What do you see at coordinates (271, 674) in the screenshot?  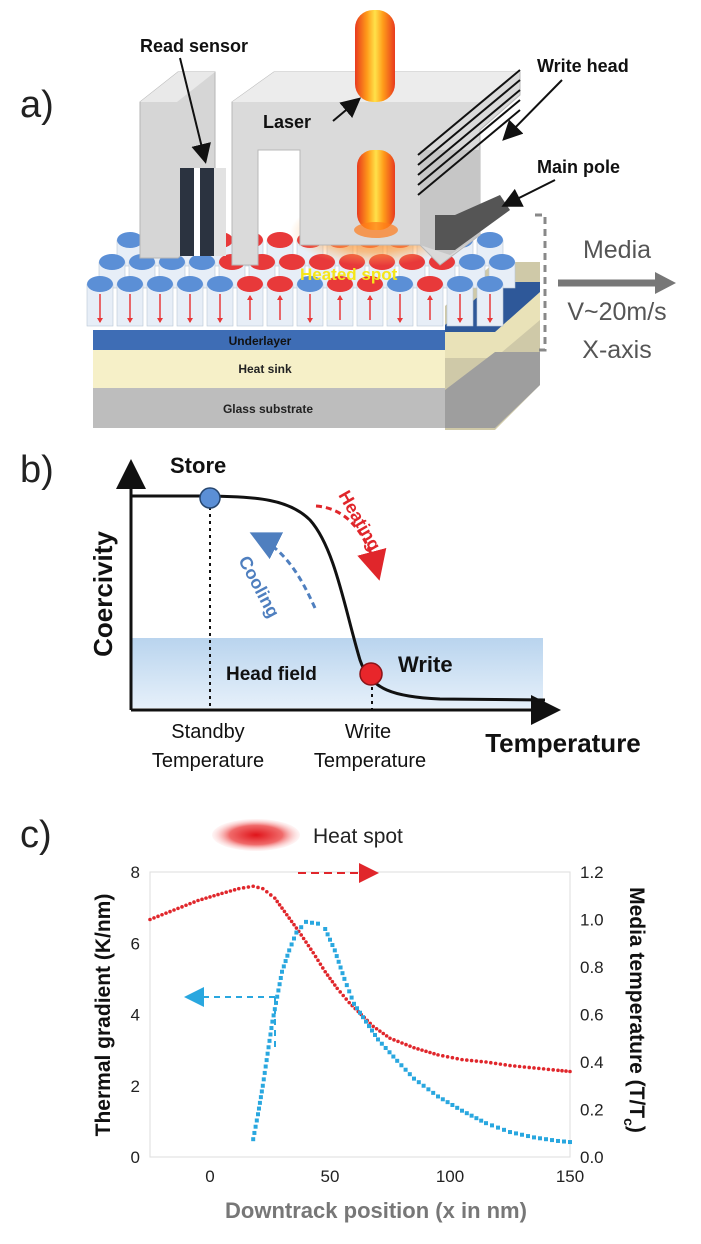 I see `head-field-label: Head field` at bounding box center [271, 674].